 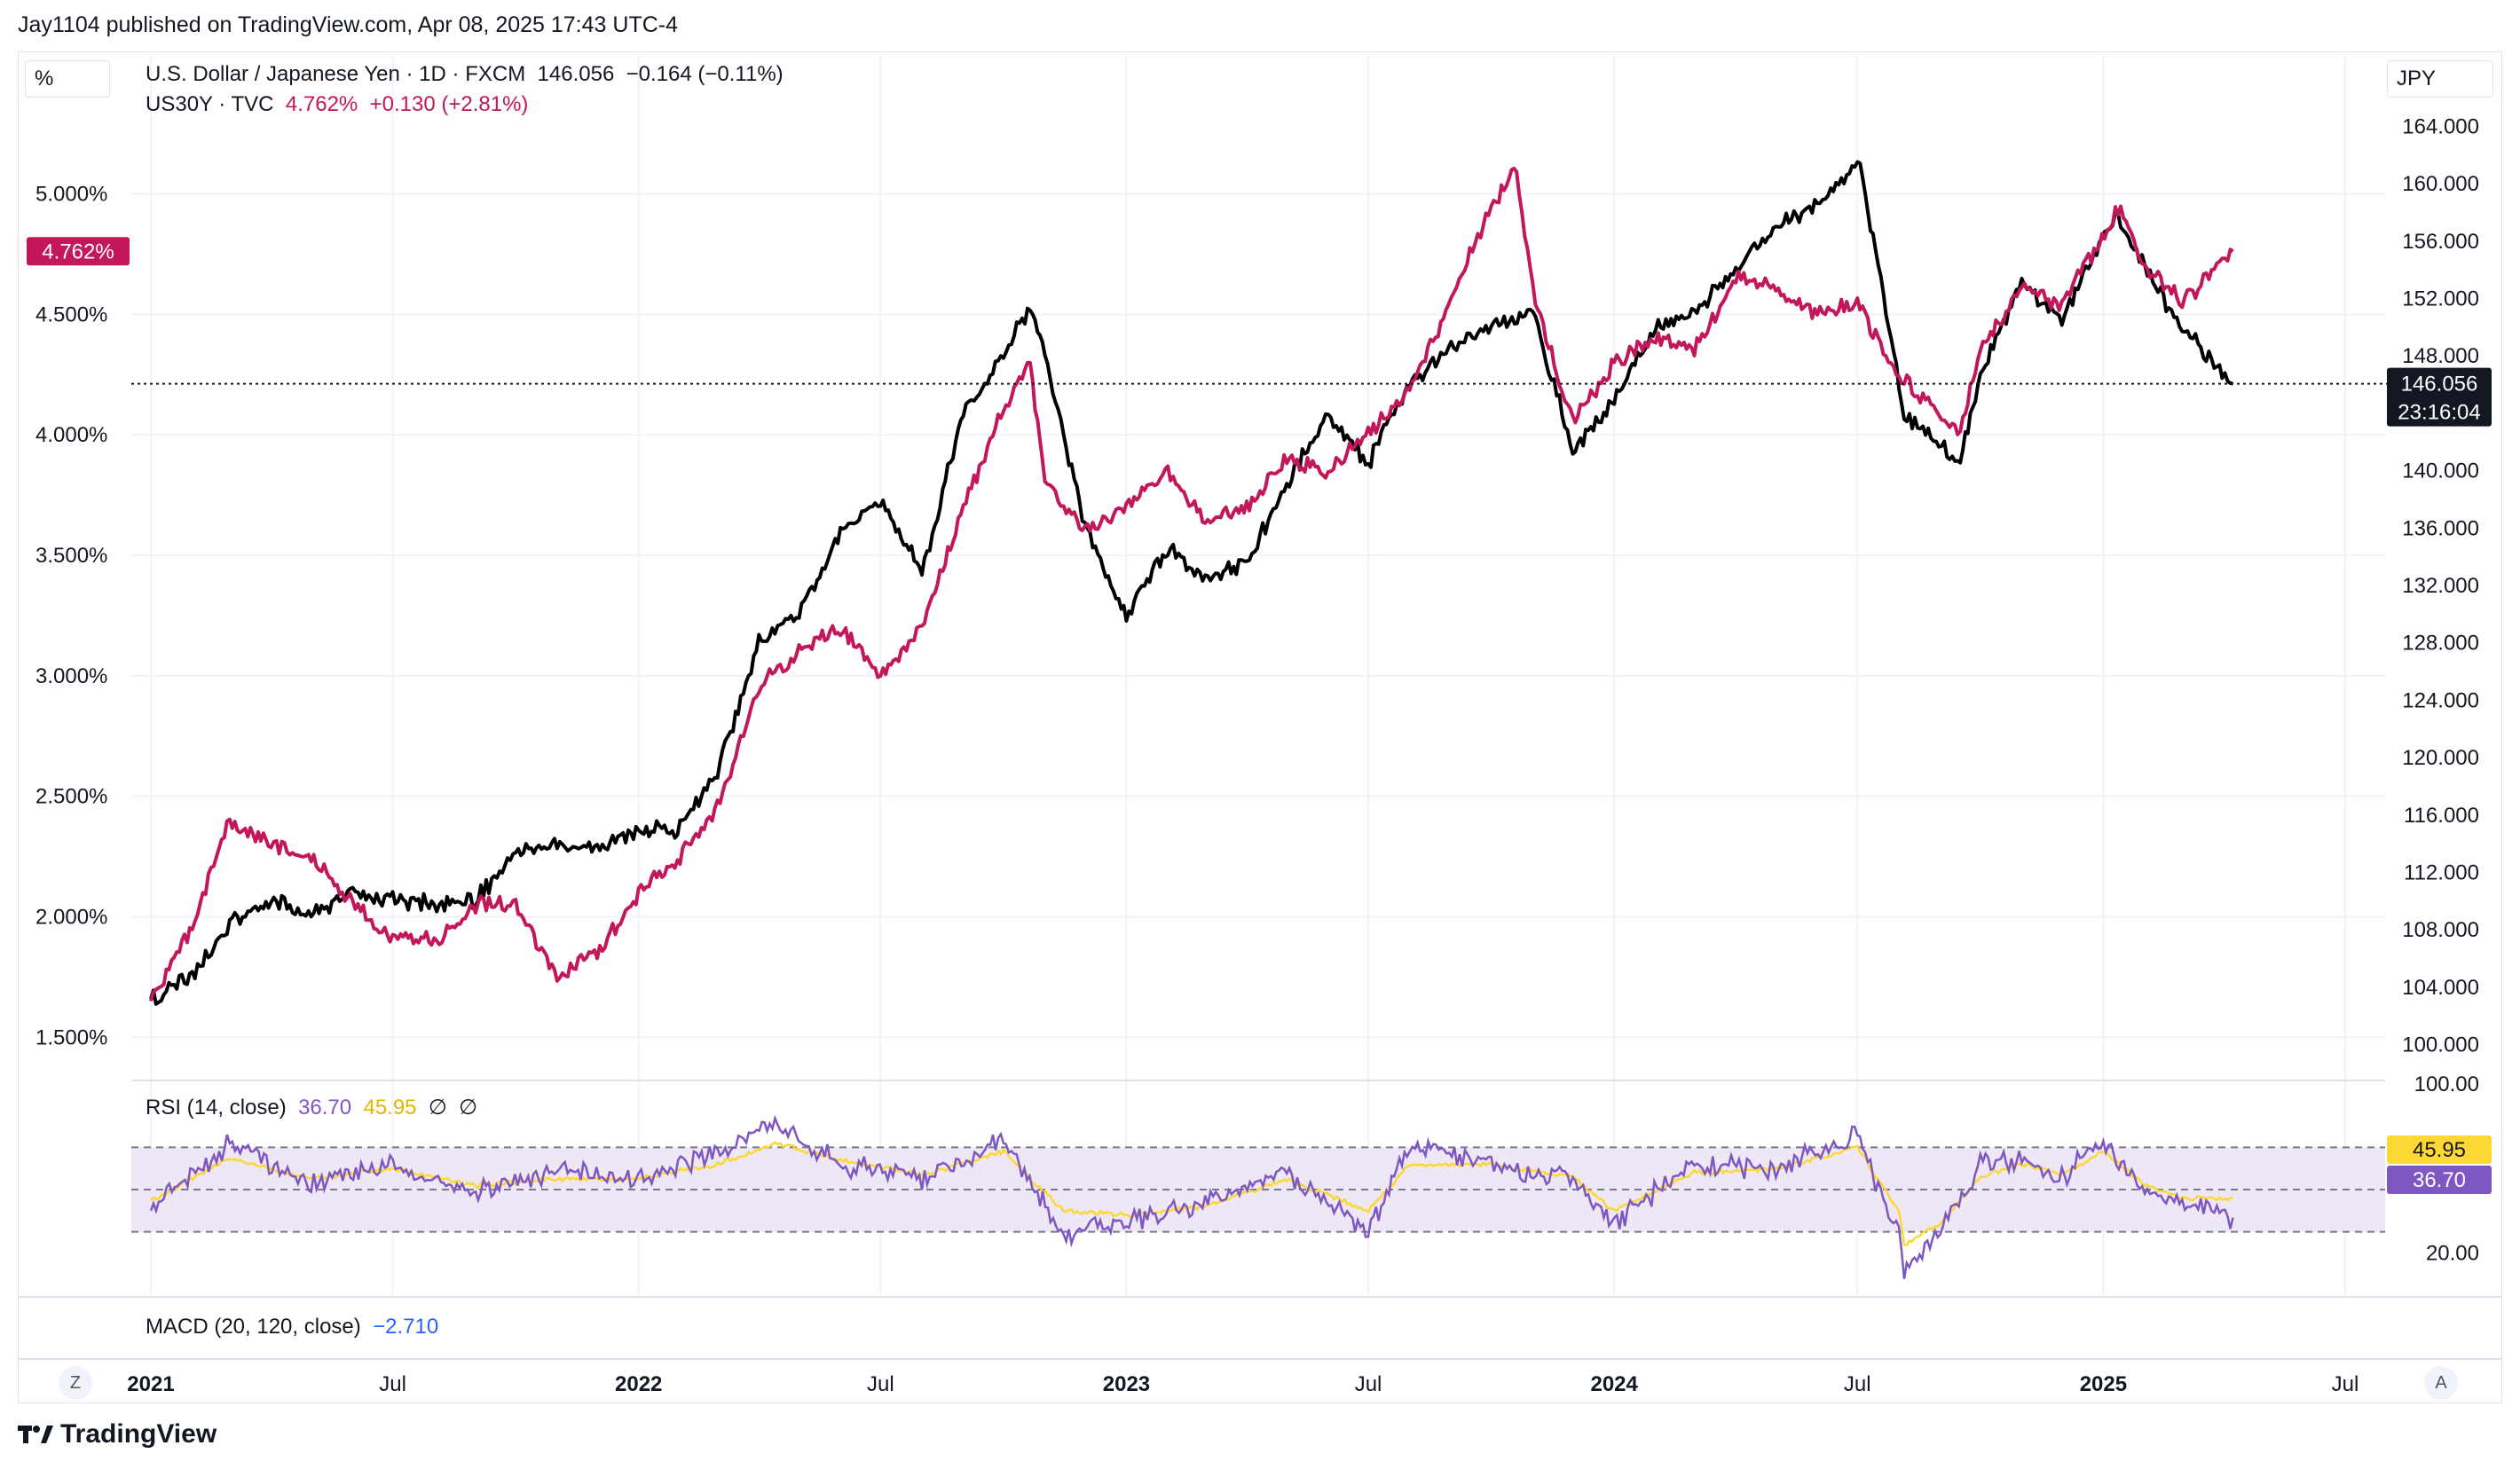 I want to click on right-axis-tick: 124.000, so click(x=2440, y=700).